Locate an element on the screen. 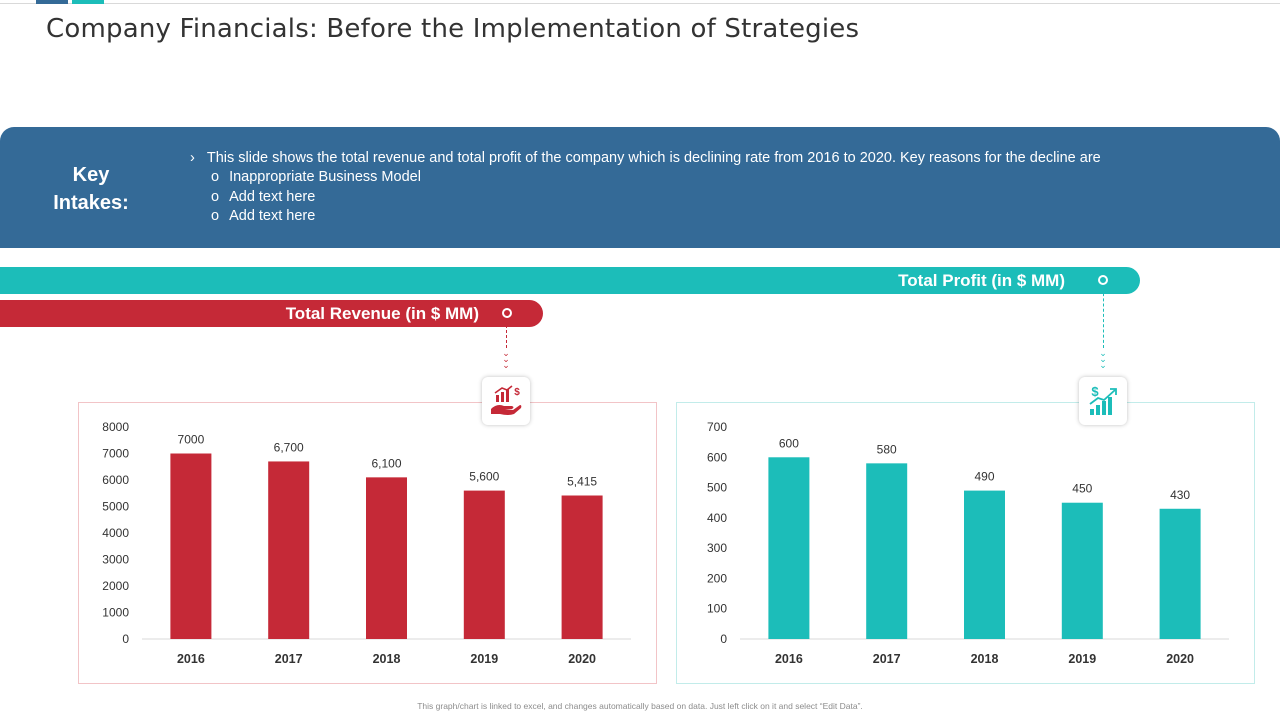  profit-y-tick-label: 200 is located at coordinates (717, 578).